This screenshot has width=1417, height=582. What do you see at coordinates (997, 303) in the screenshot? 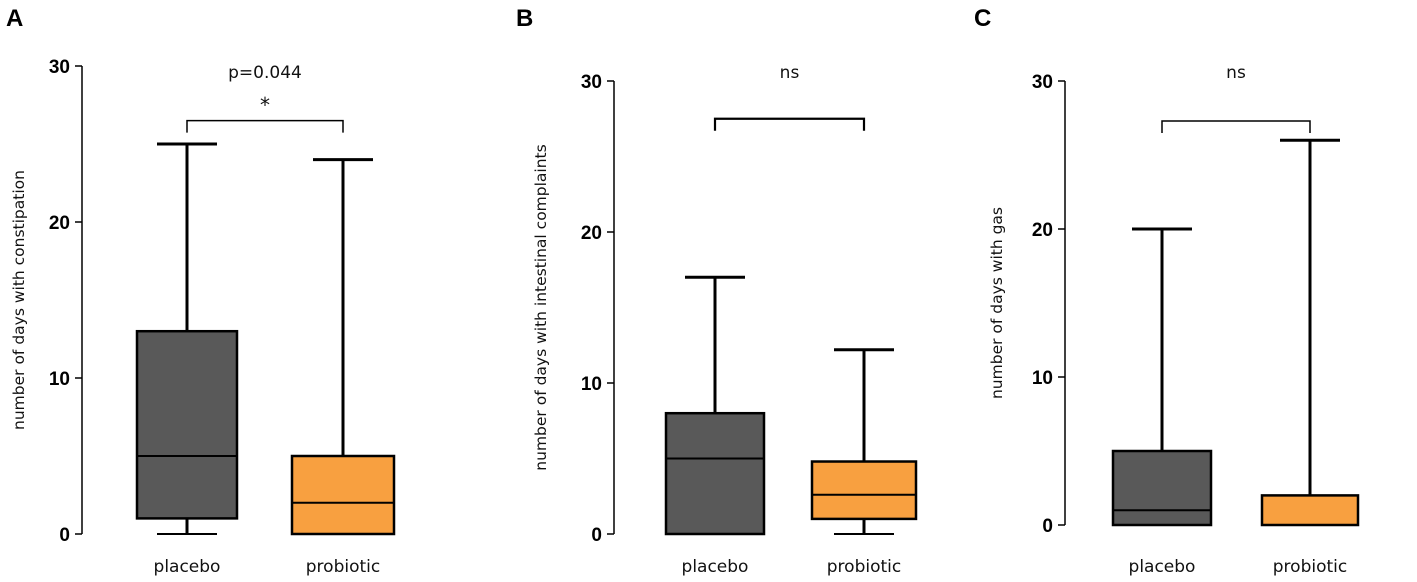
I see `panel-c-y-axis-label: number of days with gas` at bounding box center [997, 303].